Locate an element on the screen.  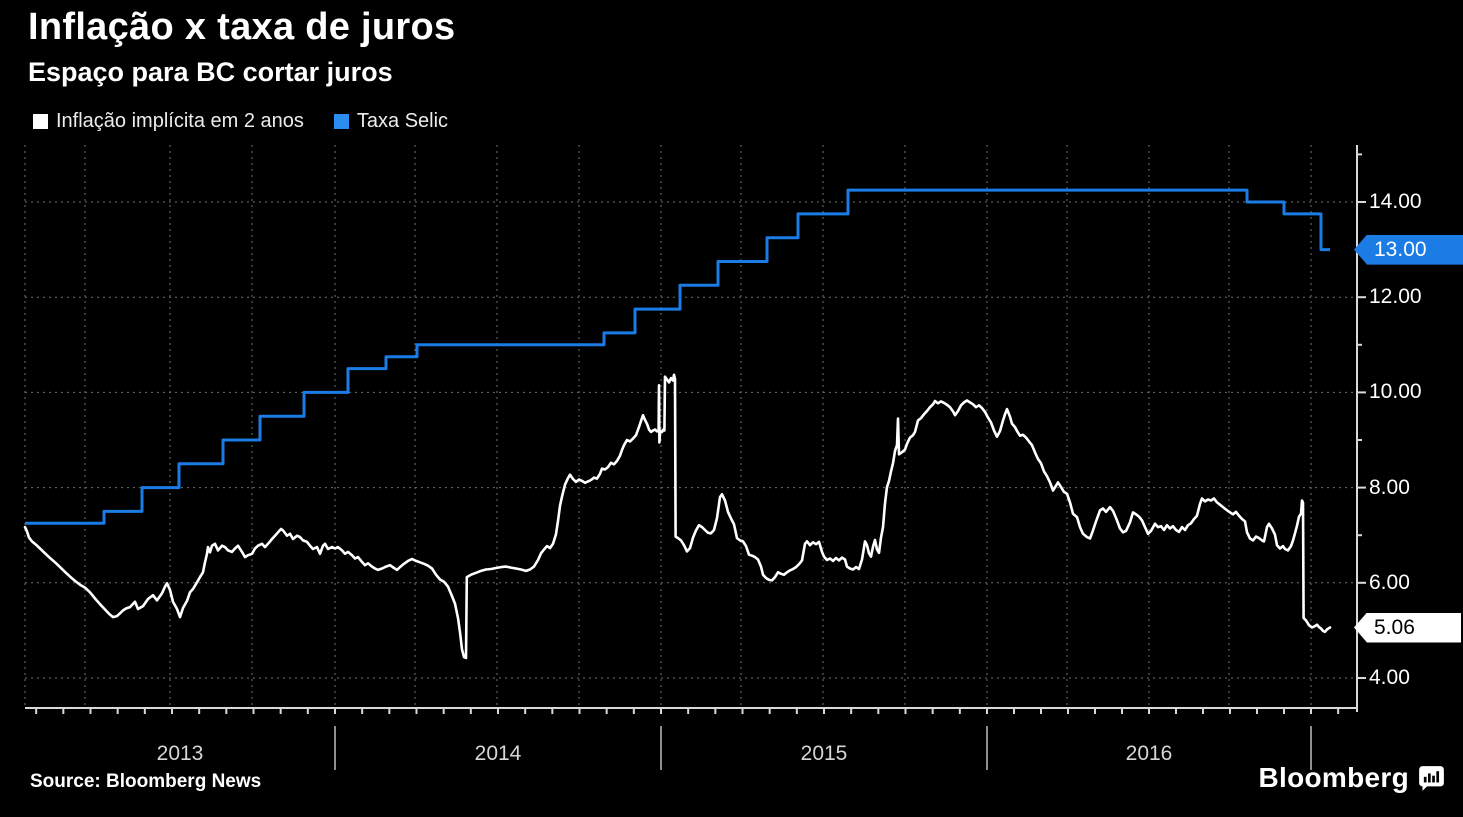
y-tick-label: 8.00 is located at coordinates (1389, 487).